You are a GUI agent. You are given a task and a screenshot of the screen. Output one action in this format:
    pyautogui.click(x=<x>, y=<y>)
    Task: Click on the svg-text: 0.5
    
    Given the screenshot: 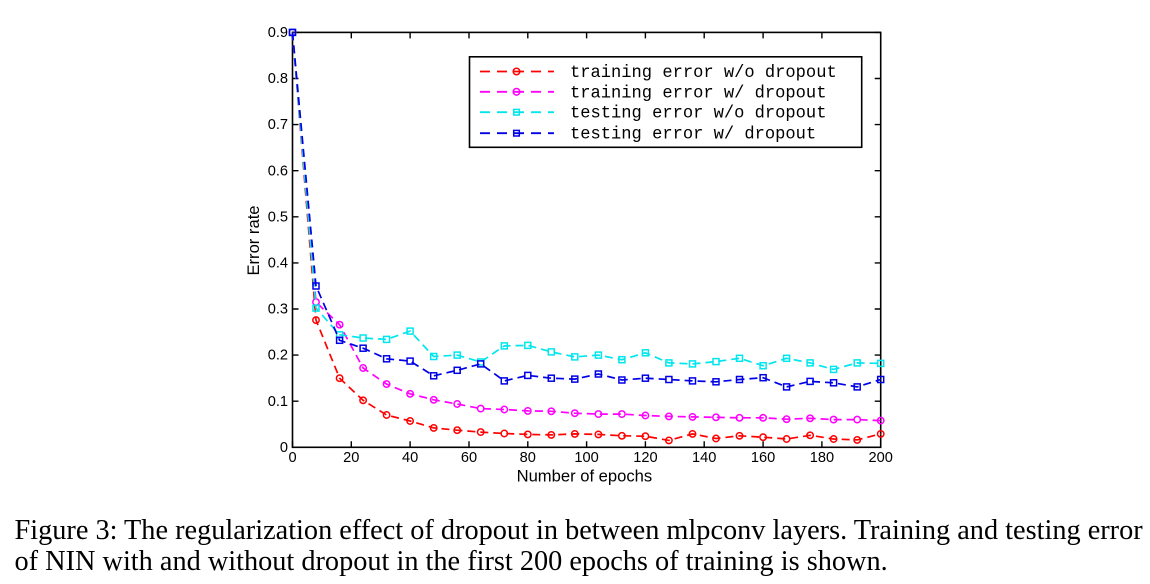 What is the action you would take?
    pyautogui.click(x=278, y=217)
    